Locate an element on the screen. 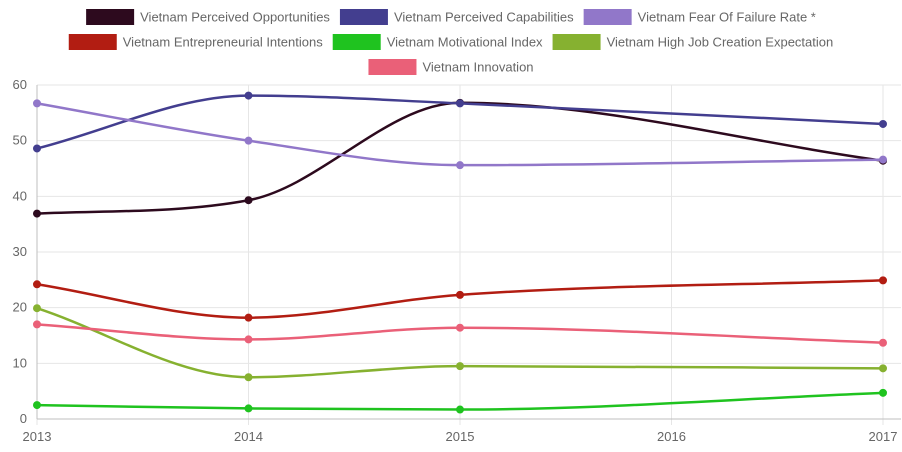 Image resolution: width=902 pixels, height=452 pixels. y-tick-label: 50 is located at coordinates (20, 140).